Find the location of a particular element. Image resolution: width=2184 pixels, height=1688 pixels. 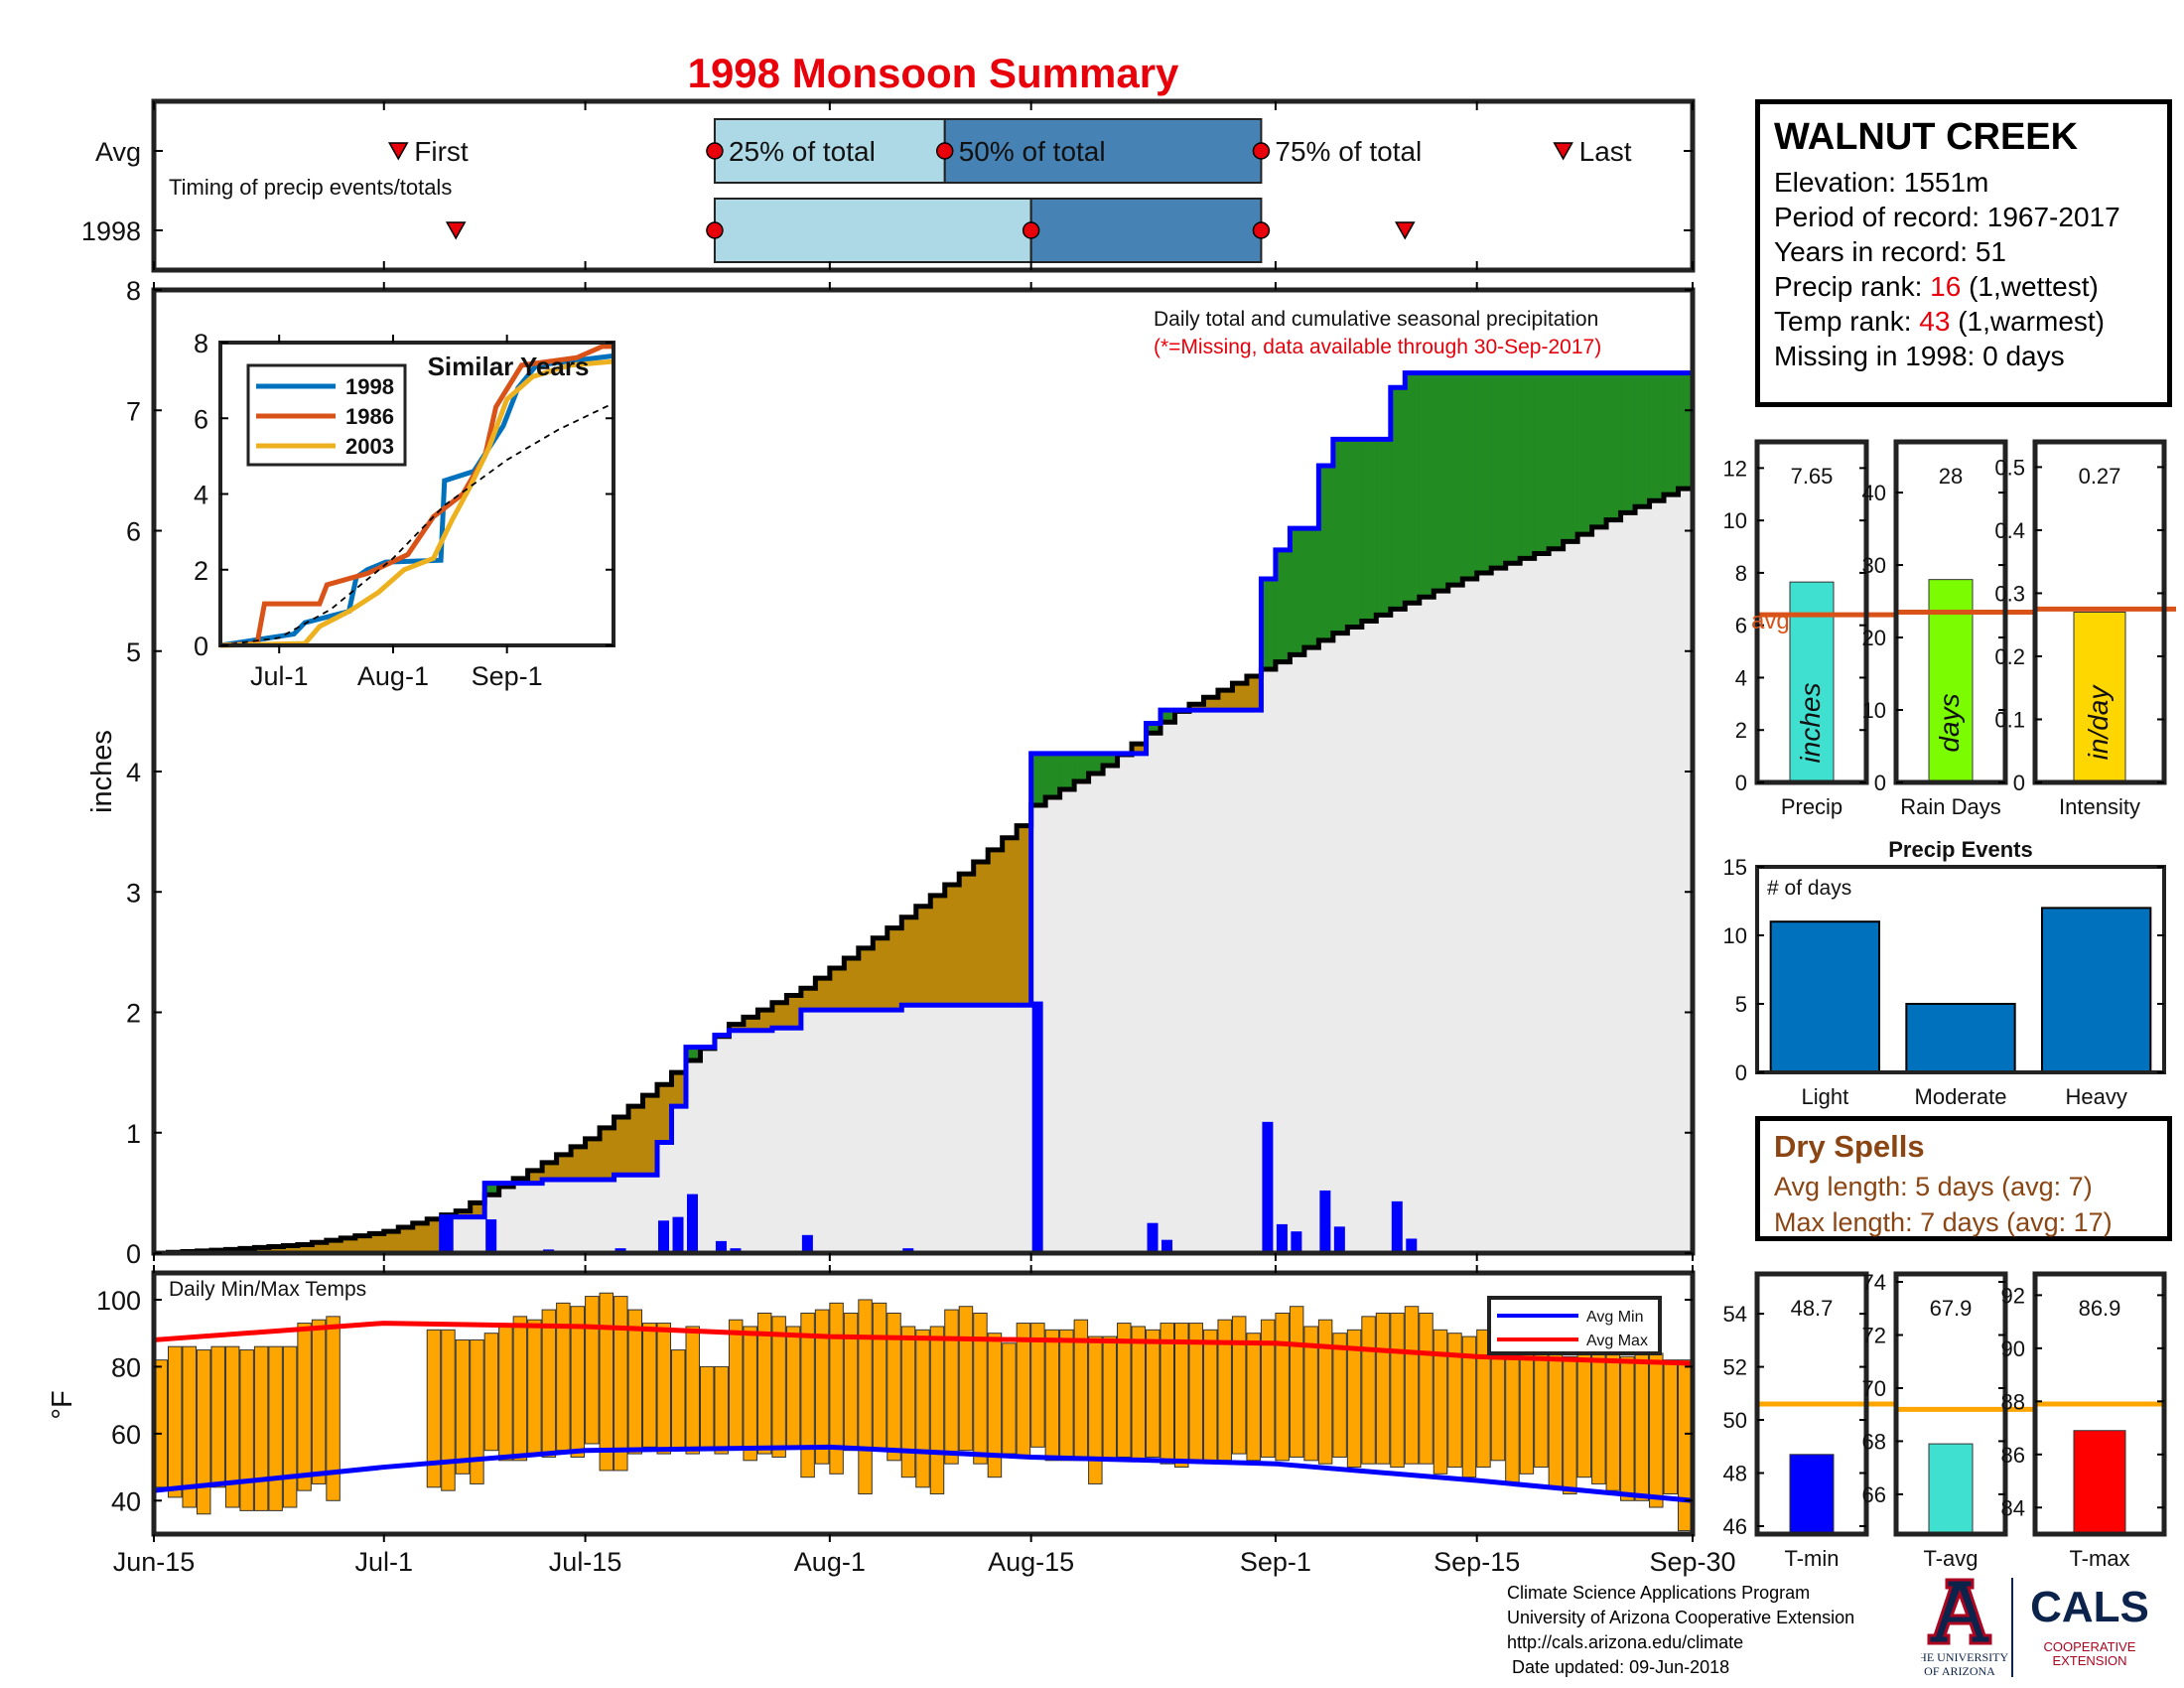

y-tick-label: 6 is located at coordinates (133, 532).